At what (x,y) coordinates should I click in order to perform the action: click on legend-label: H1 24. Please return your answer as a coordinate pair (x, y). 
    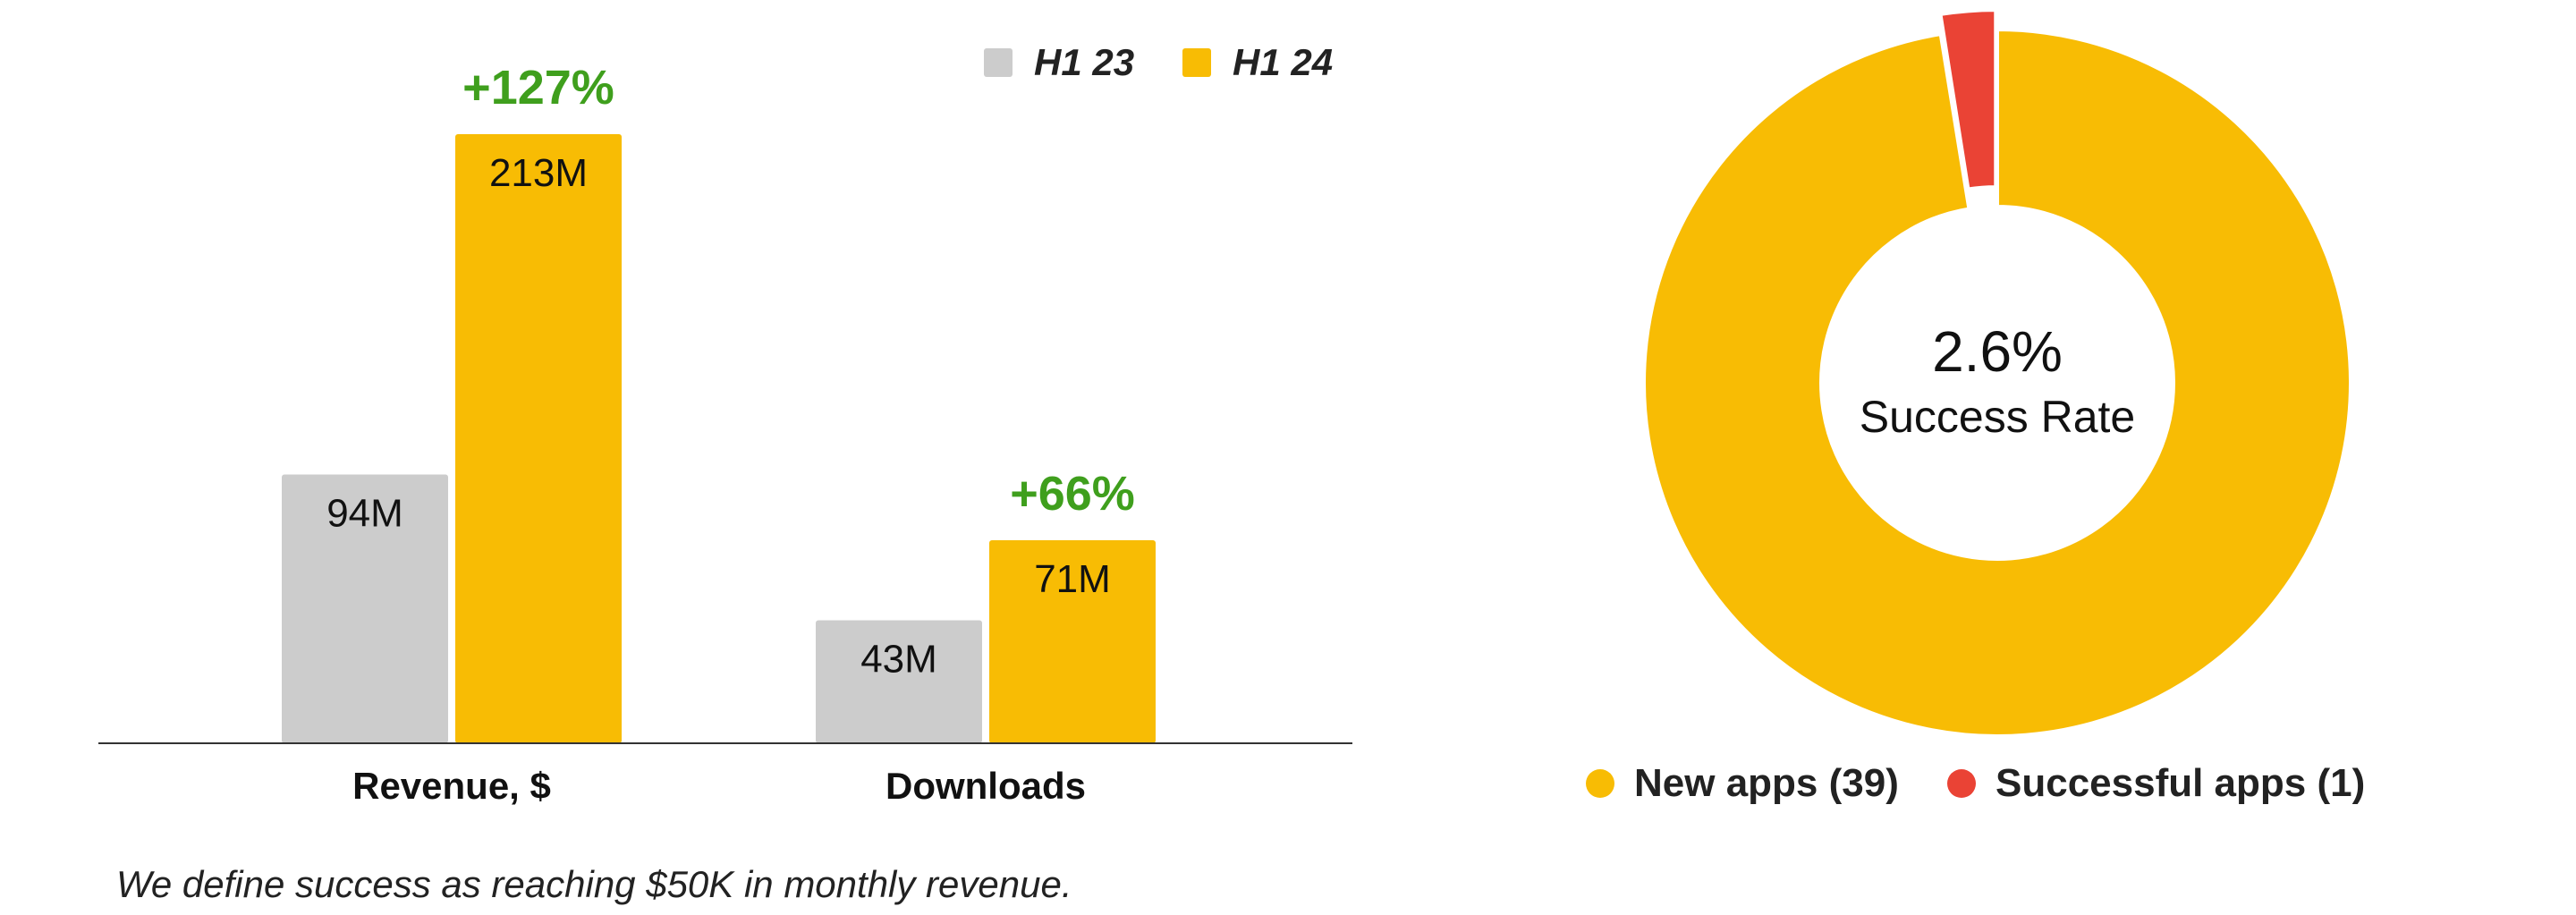
    Looking at the image, I should click on (1283, 62).